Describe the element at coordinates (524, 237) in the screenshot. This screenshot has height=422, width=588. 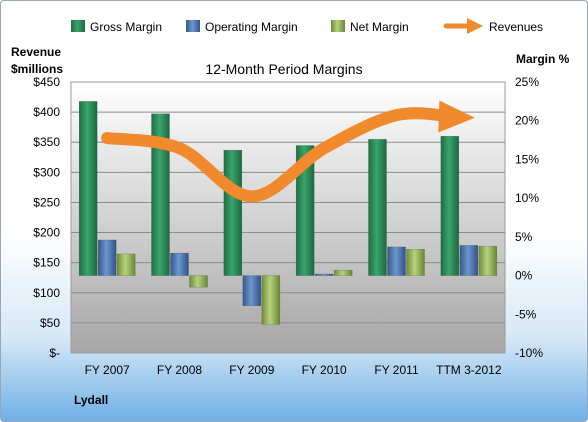
I see `right-tick-label: 5%` at that location.